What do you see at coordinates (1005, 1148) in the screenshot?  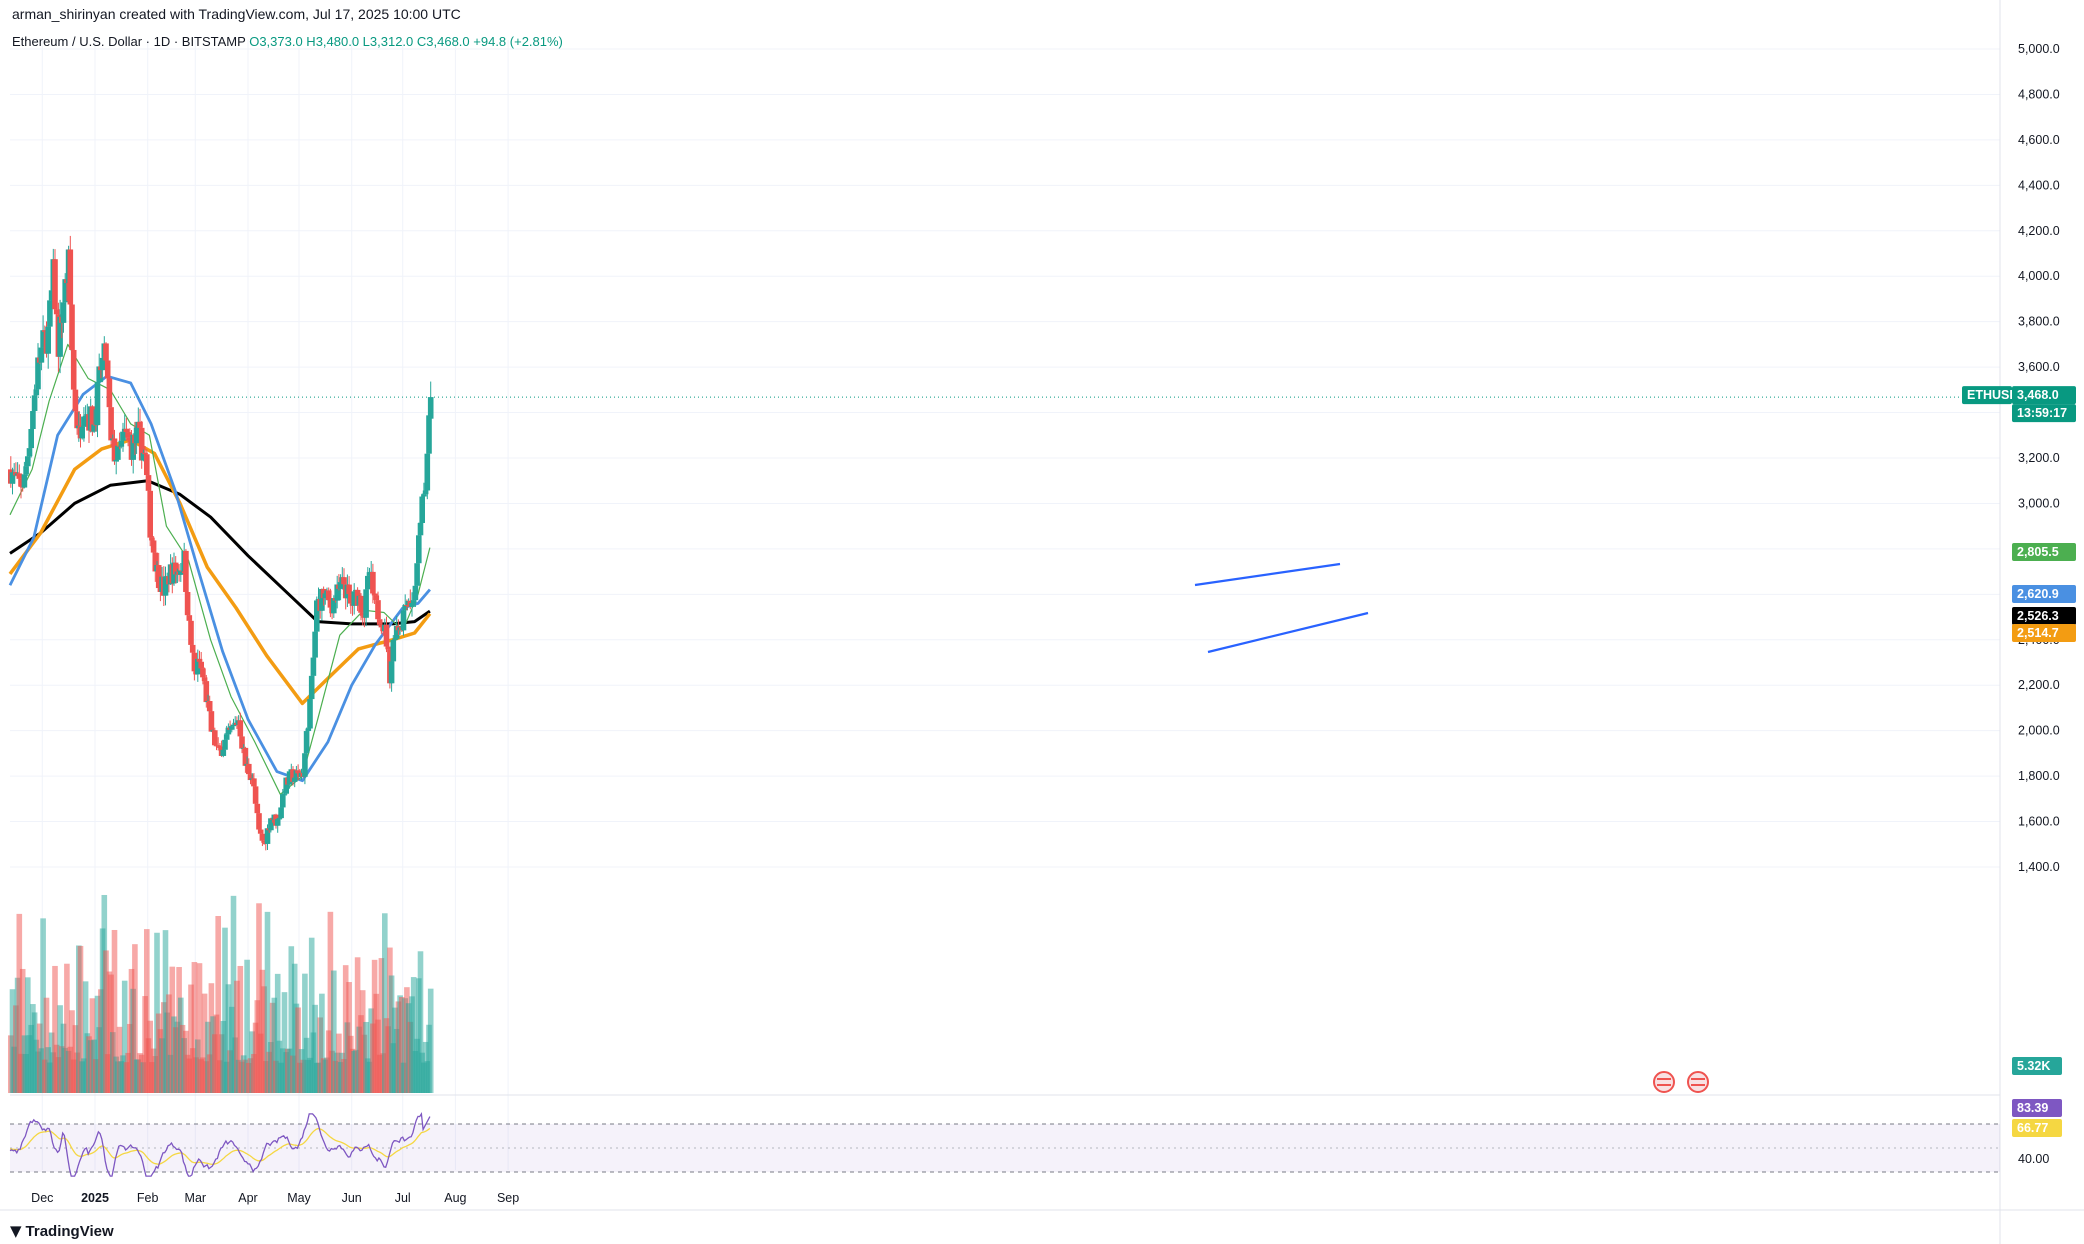 I see `rsi-band` at bounding box center [1005, 1148].